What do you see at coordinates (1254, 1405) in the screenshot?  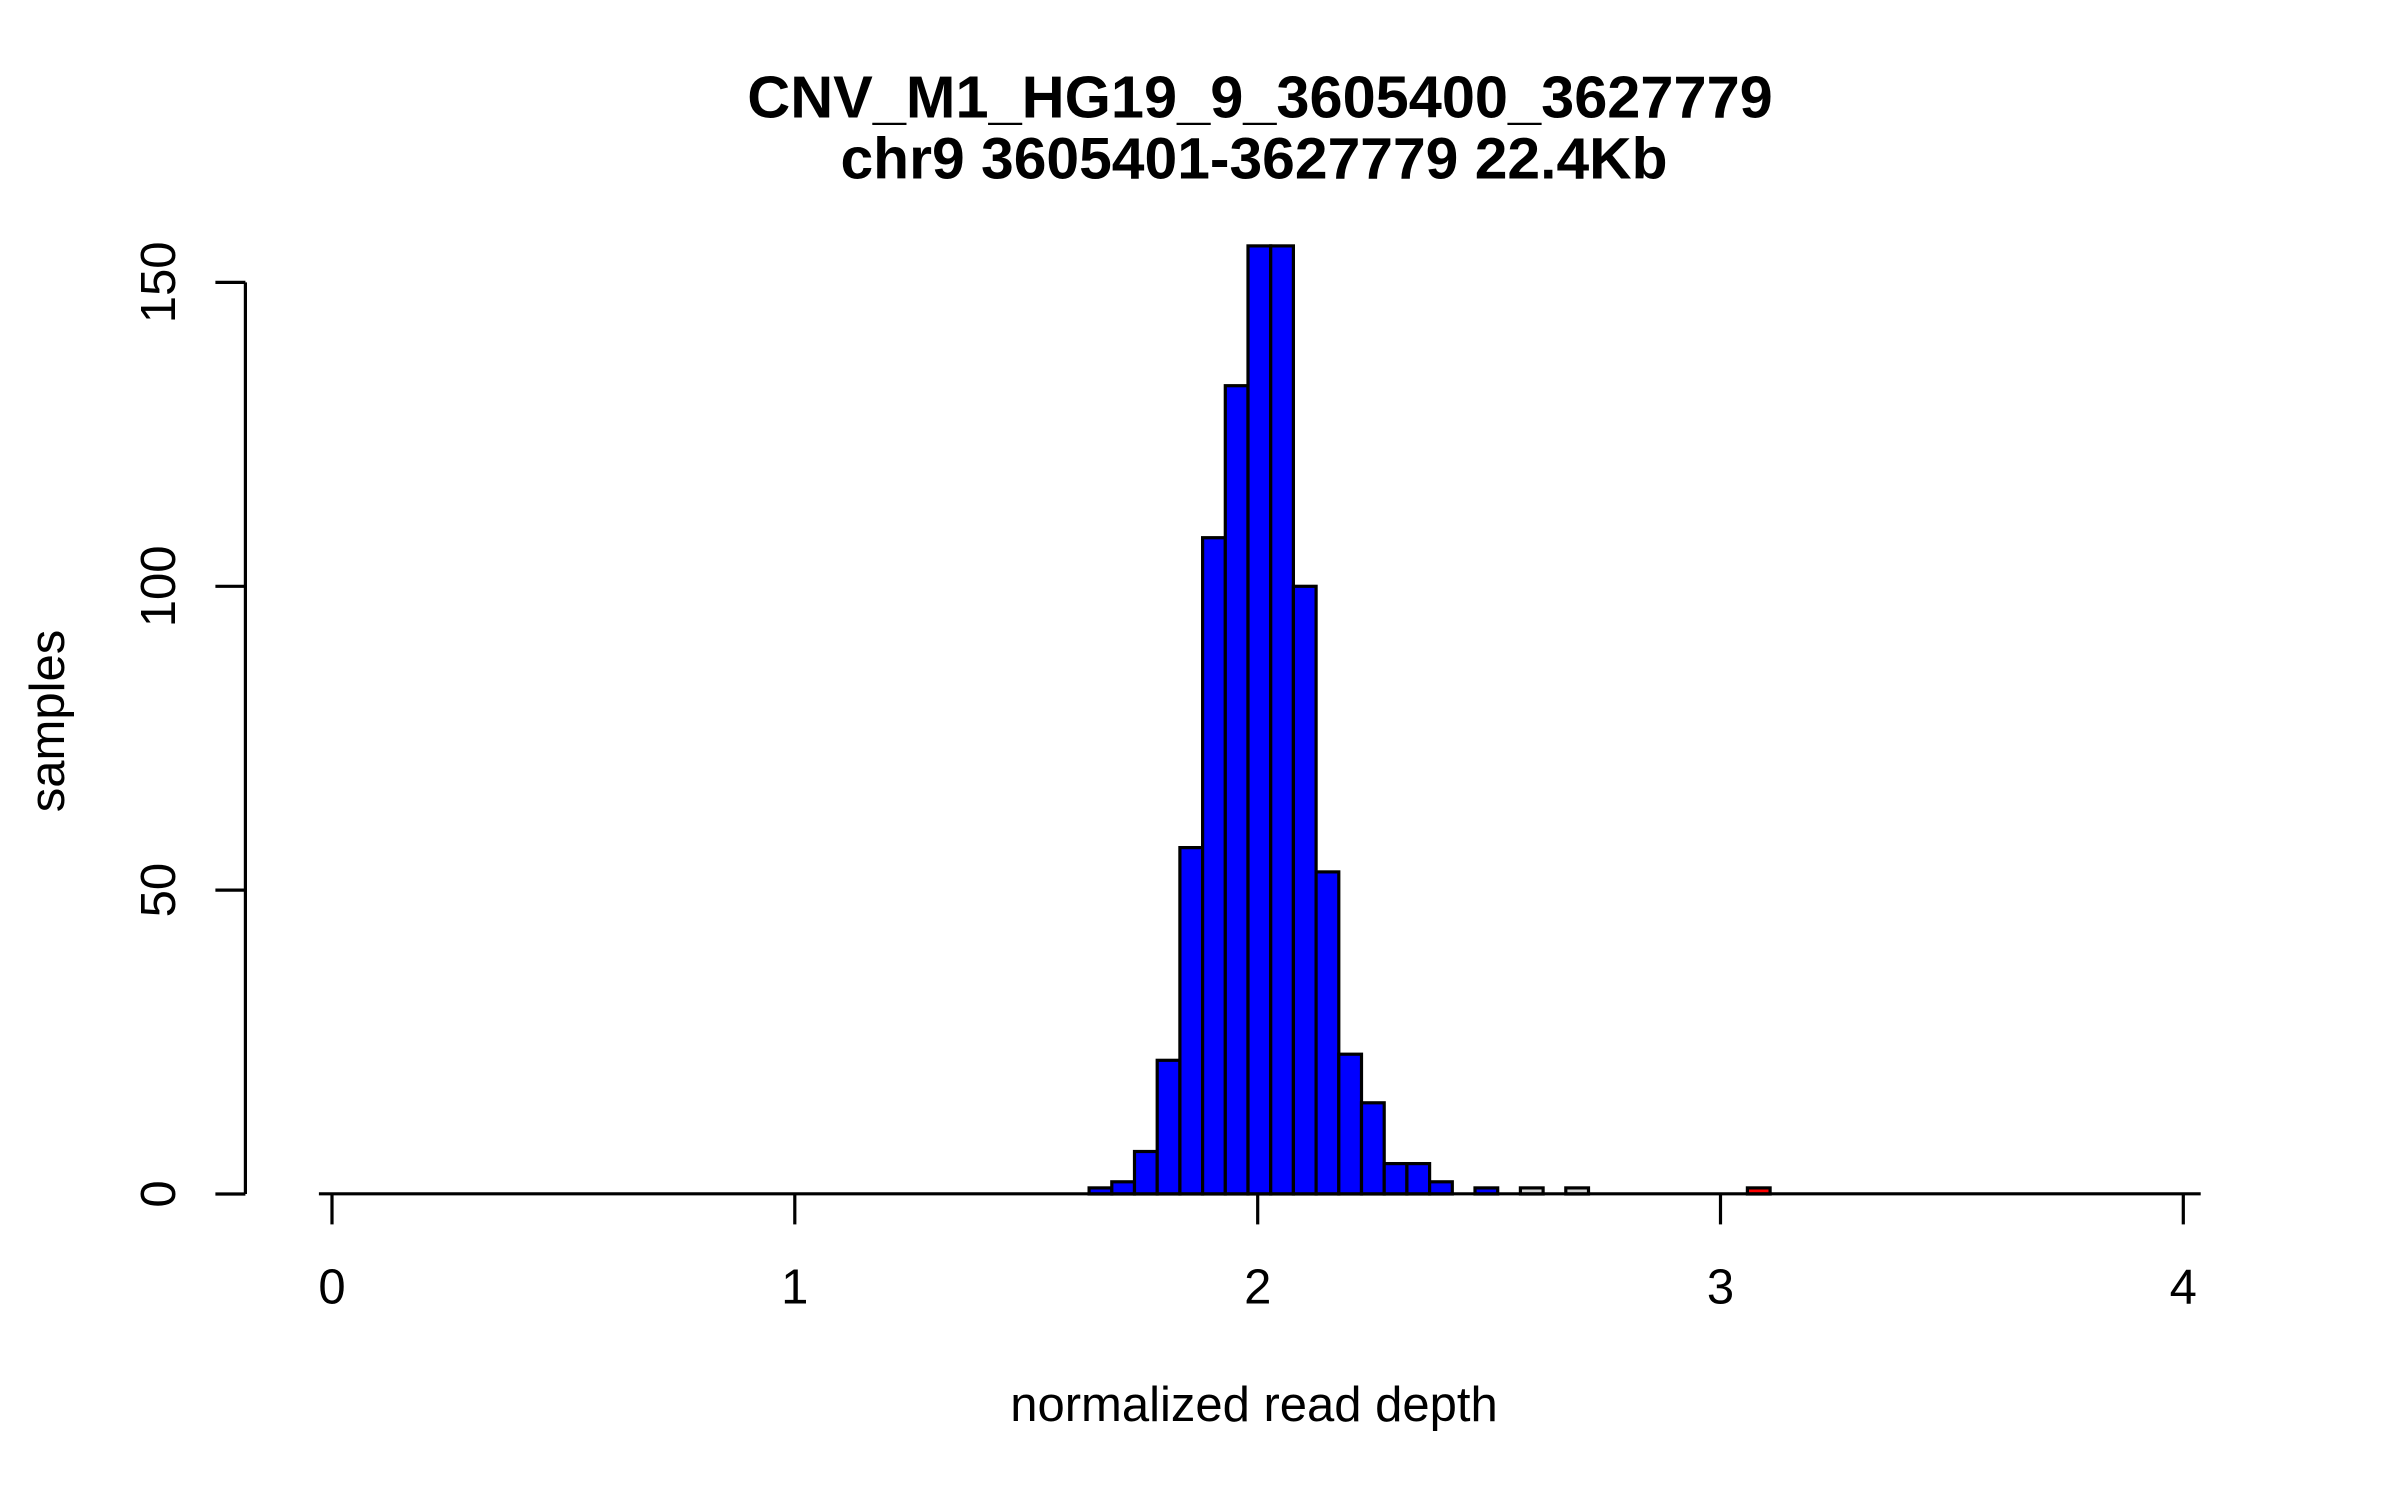 I see `svg-text: normalized read depth` at bounding box center [1254, 1405].